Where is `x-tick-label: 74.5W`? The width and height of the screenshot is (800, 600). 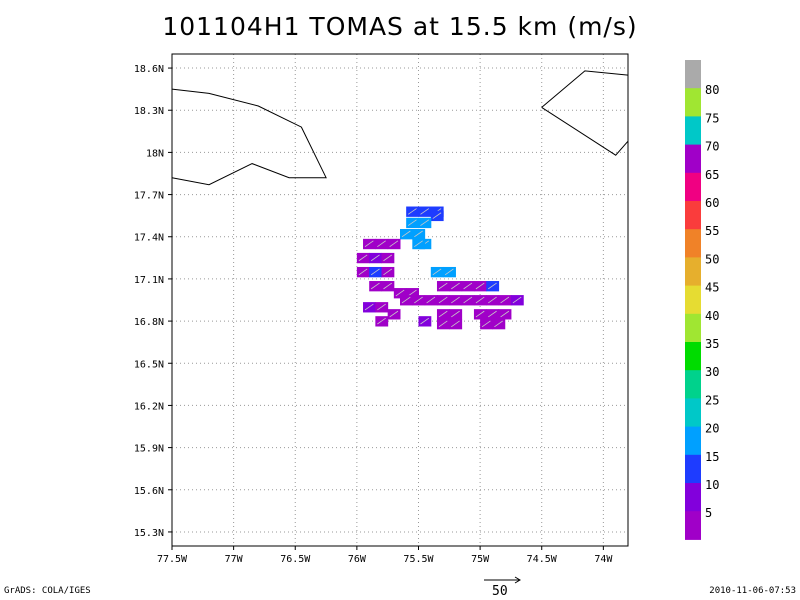
x-tick-label: 74.5W is located at coordinates (542, 559).